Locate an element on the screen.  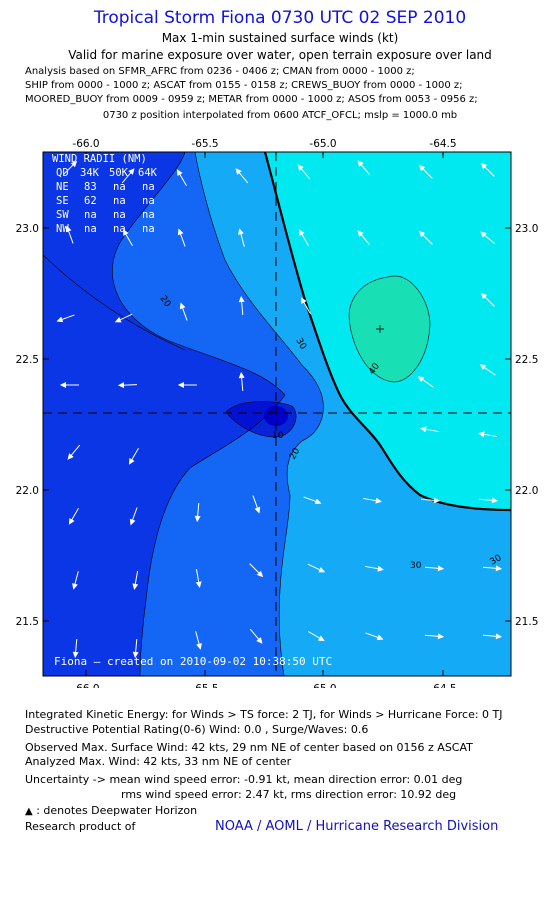
wind-radii-header: 64K is located at coordinates (148, 173).